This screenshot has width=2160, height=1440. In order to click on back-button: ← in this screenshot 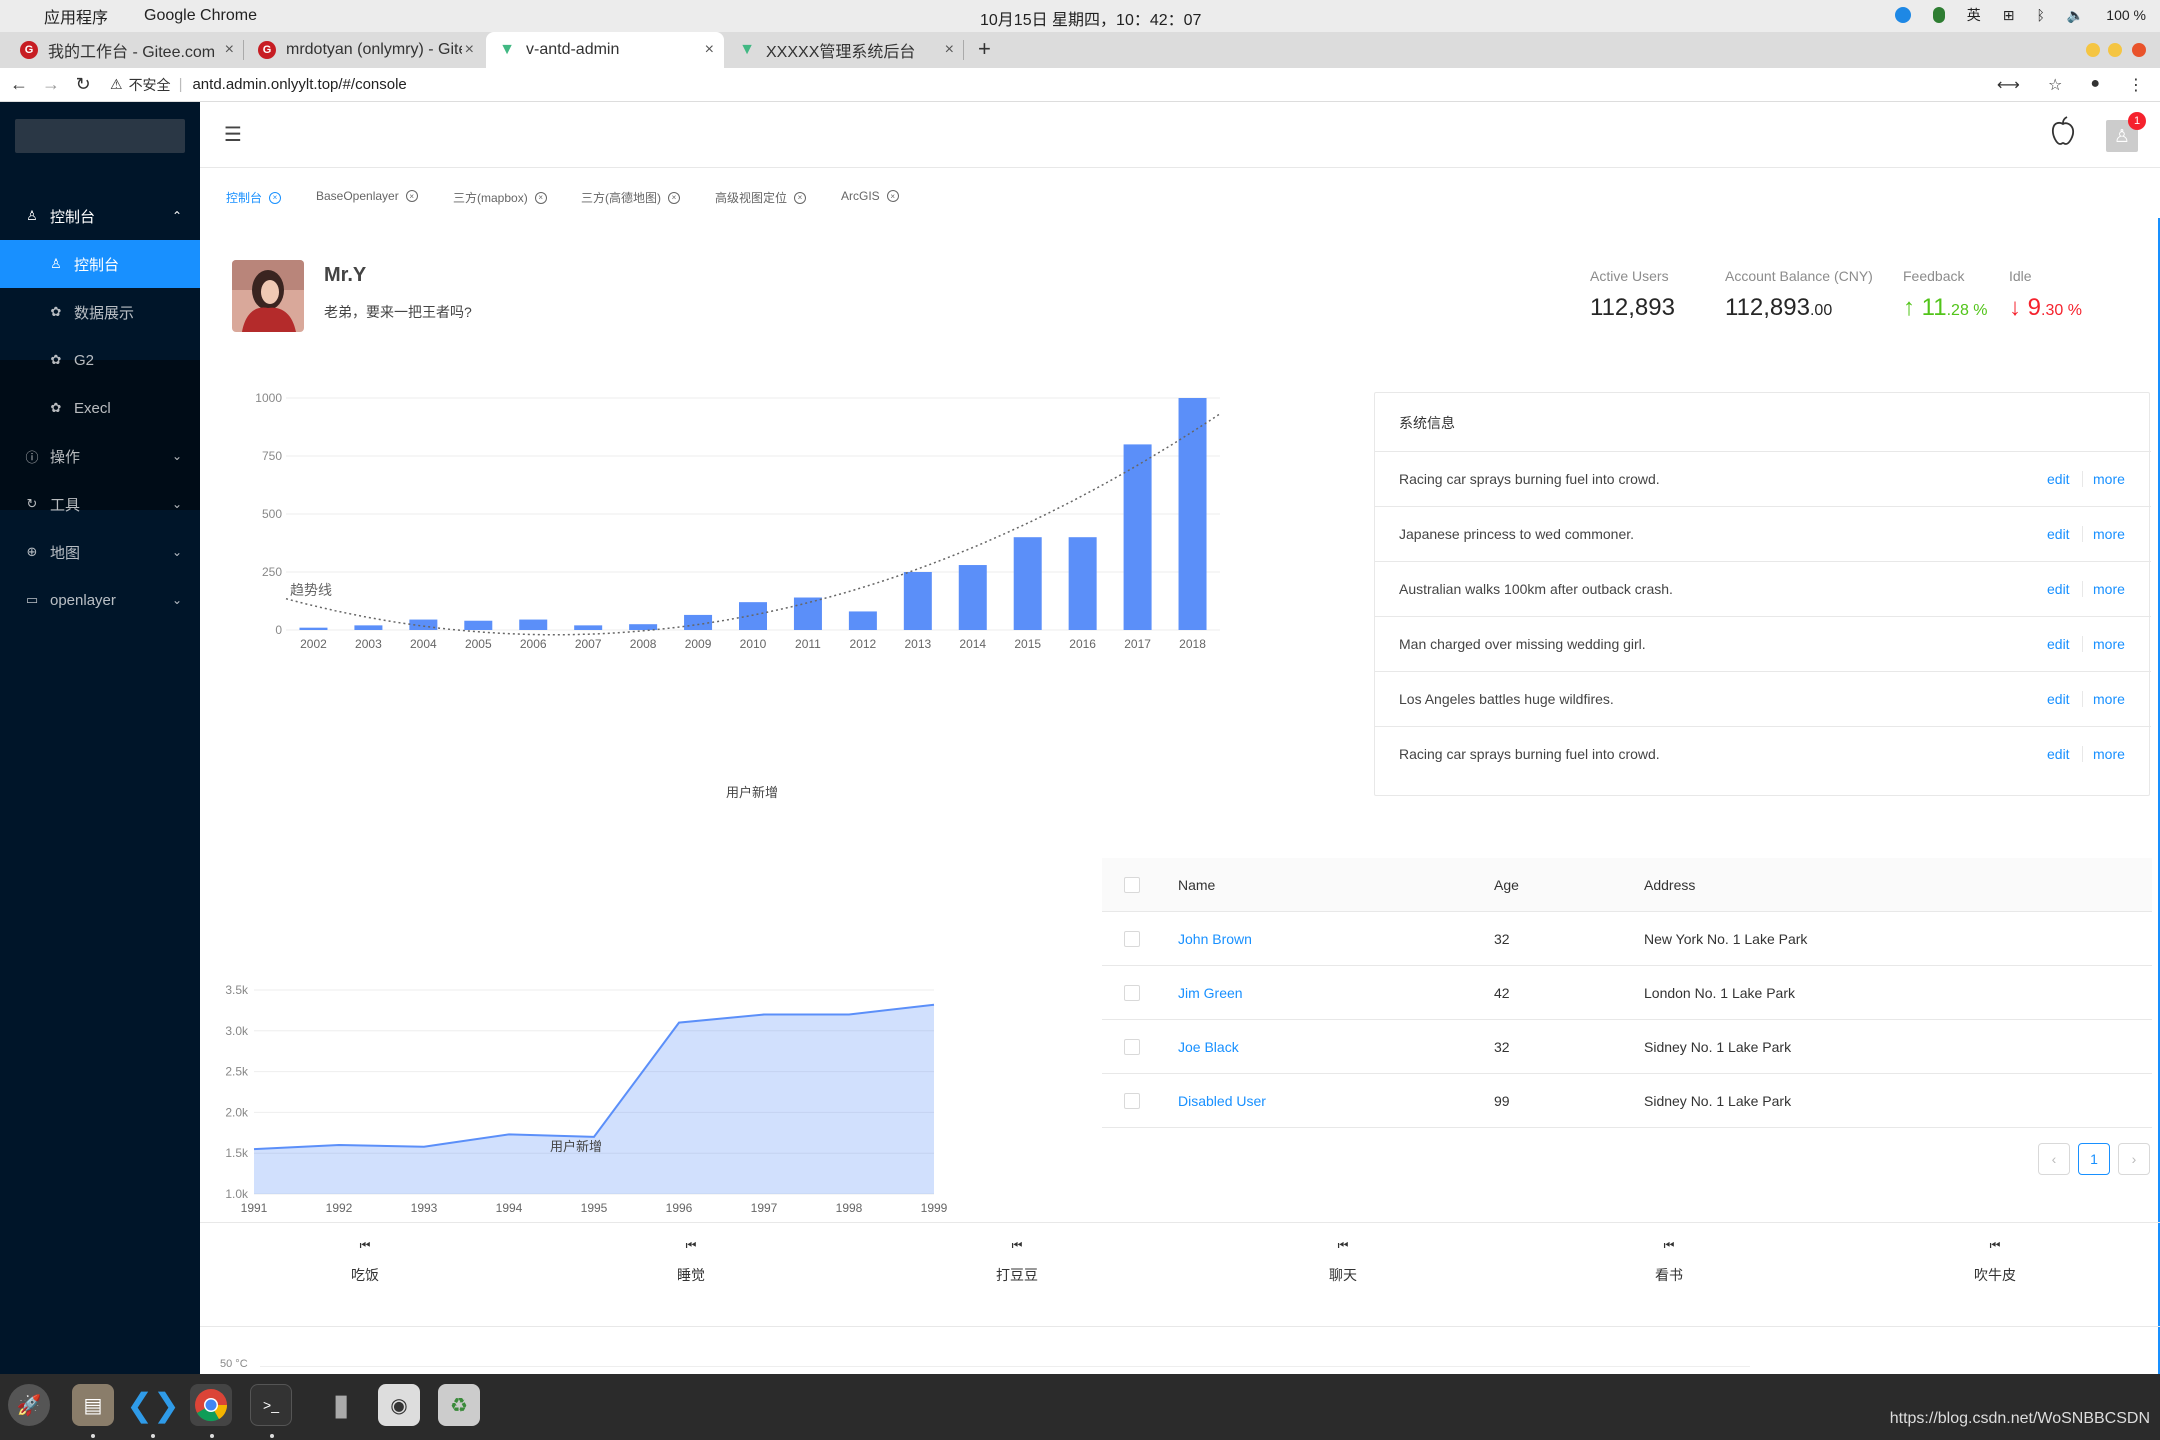, I will do `click(19, 84)`.